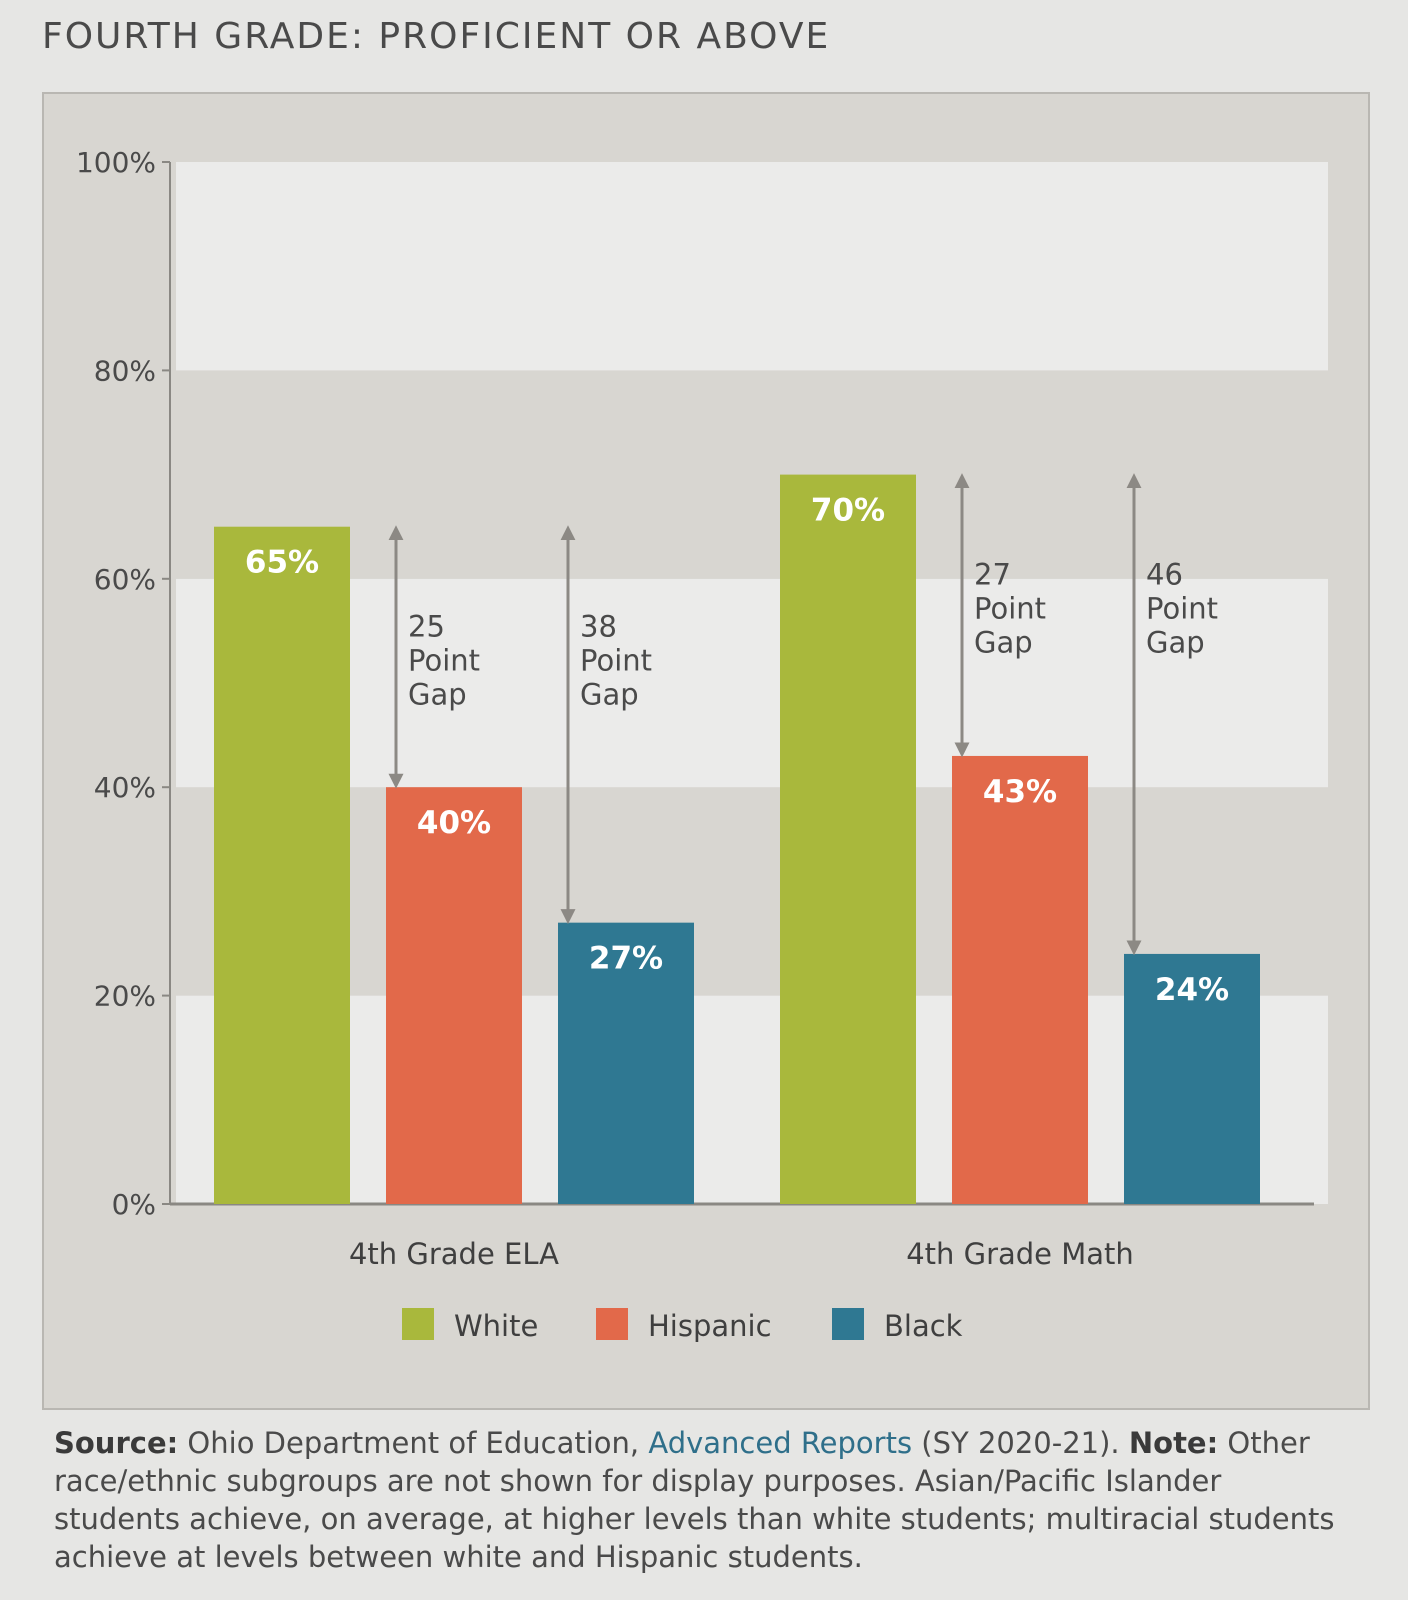 Image resolution: width=1408 pixels, height=1600 pixels. I want to click on bar-value-label: 40%, so click(454, 823).